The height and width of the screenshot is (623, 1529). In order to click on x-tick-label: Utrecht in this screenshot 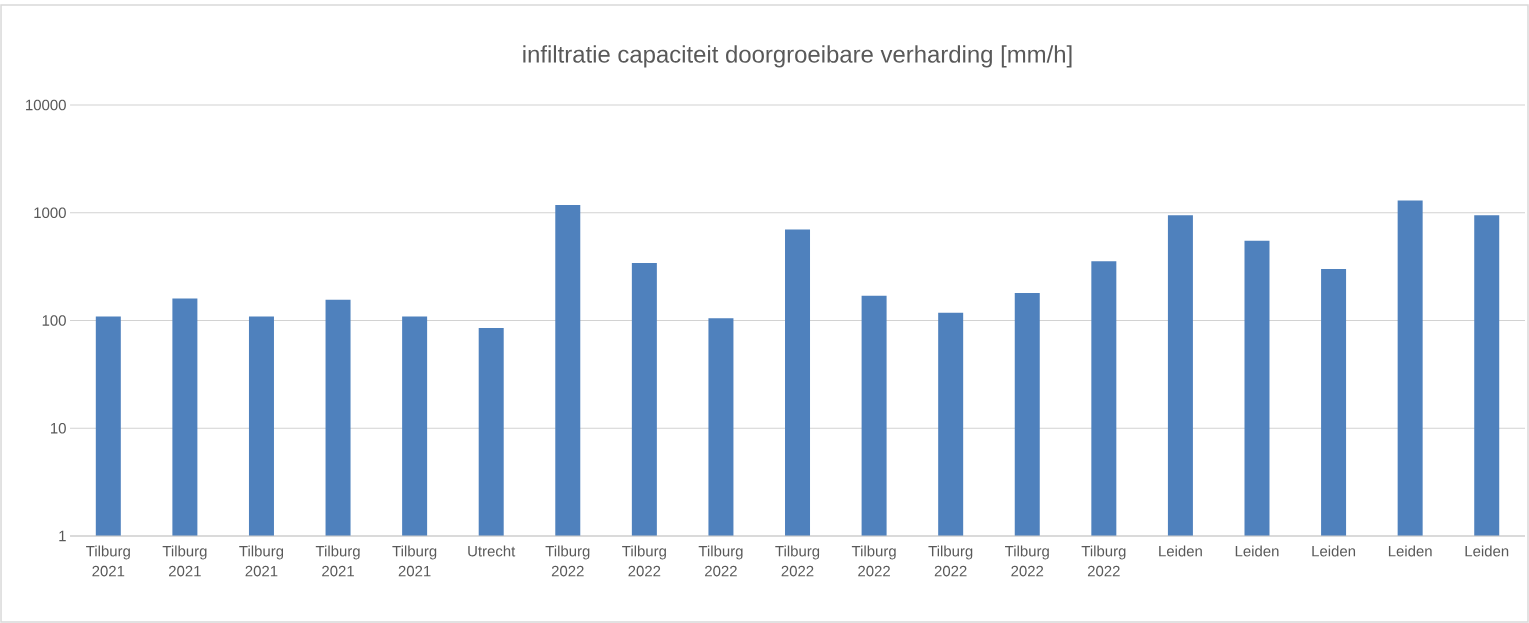, I will do `click(492, 551)`.